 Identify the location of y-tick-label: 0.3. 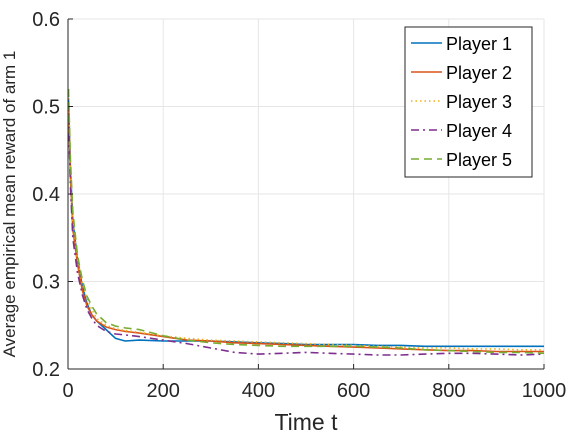
(46, 283).